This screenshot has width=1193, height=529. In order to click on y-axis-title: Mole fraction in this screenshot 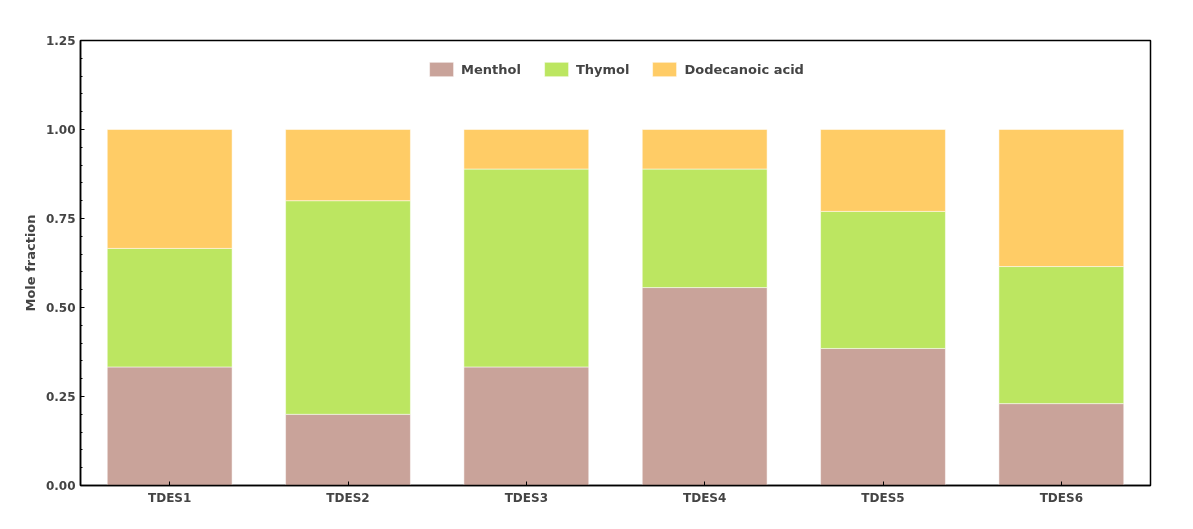, I will do `click(30, 263)`.